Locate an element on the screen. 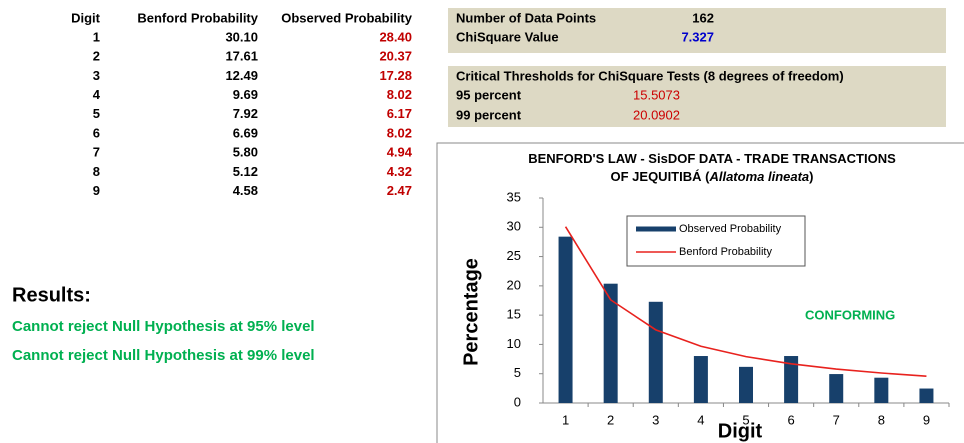 This screenshot has height=443, width=964. stat-value: 162 is located at coordinates (703, 17).